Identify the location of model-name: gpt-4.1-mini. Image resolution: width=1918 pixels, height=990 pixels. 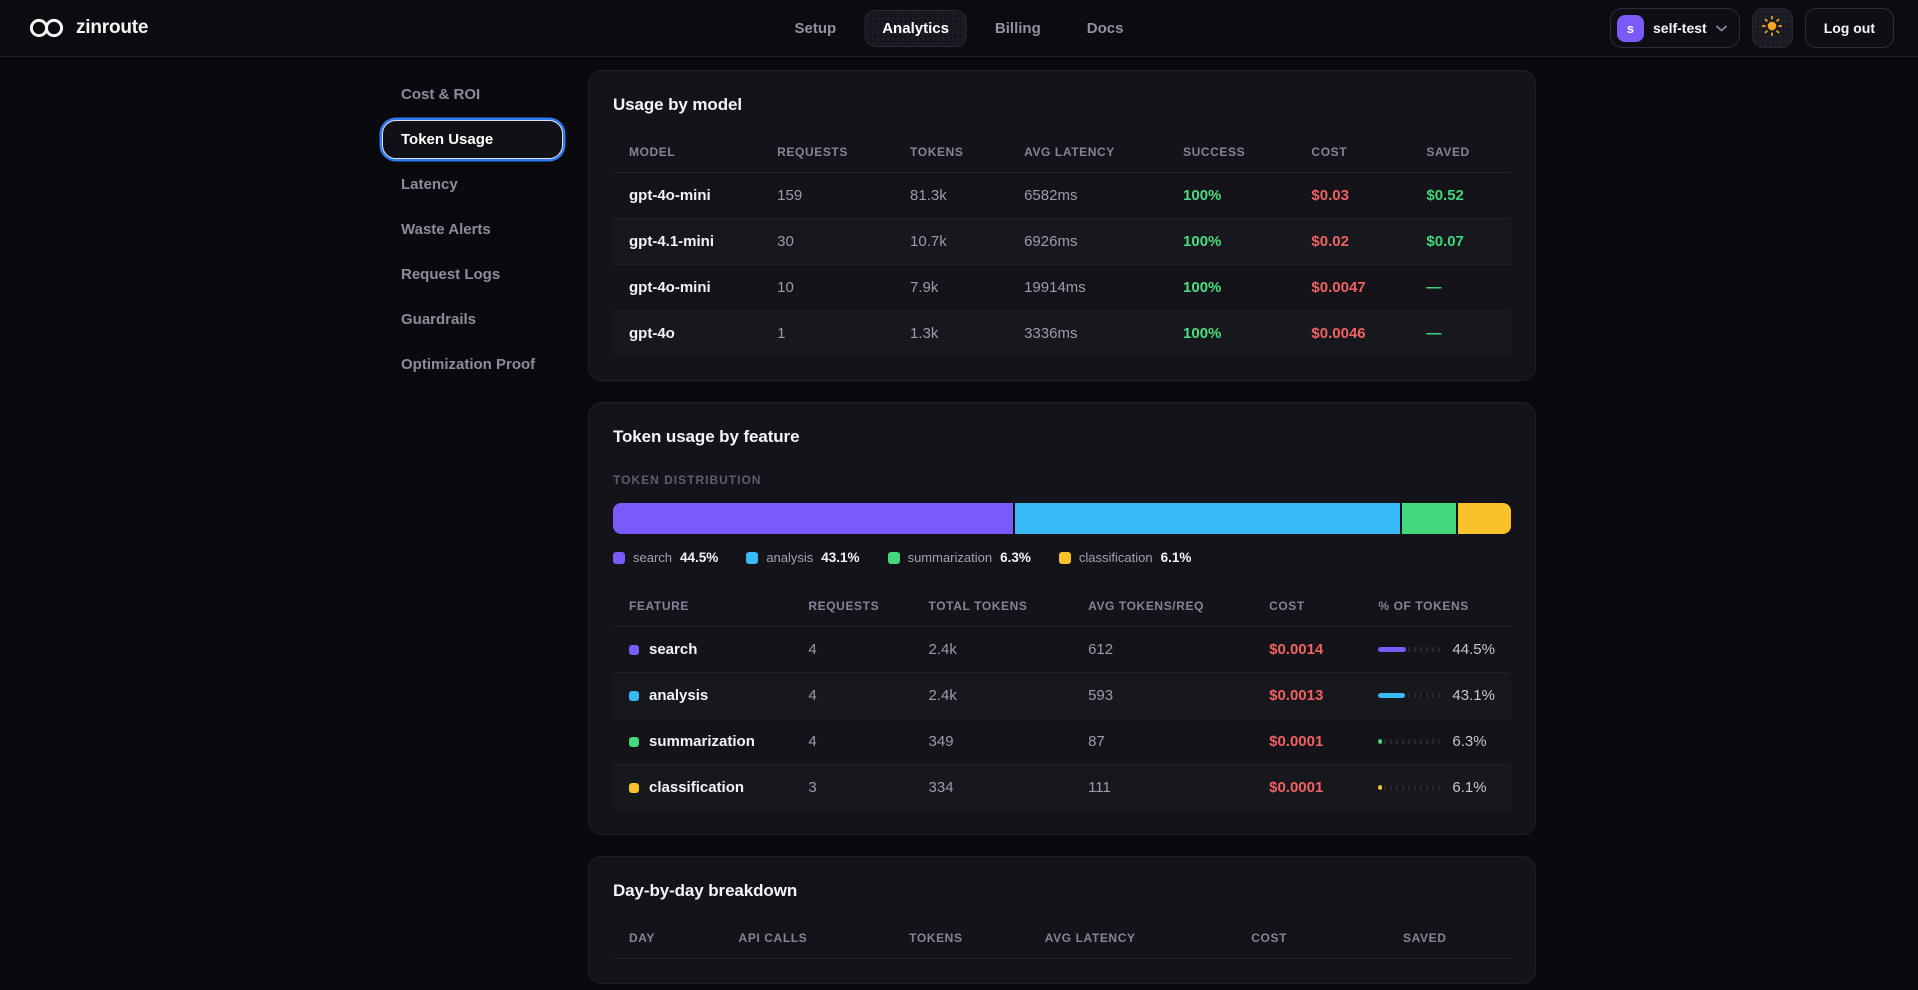
(687, 241).